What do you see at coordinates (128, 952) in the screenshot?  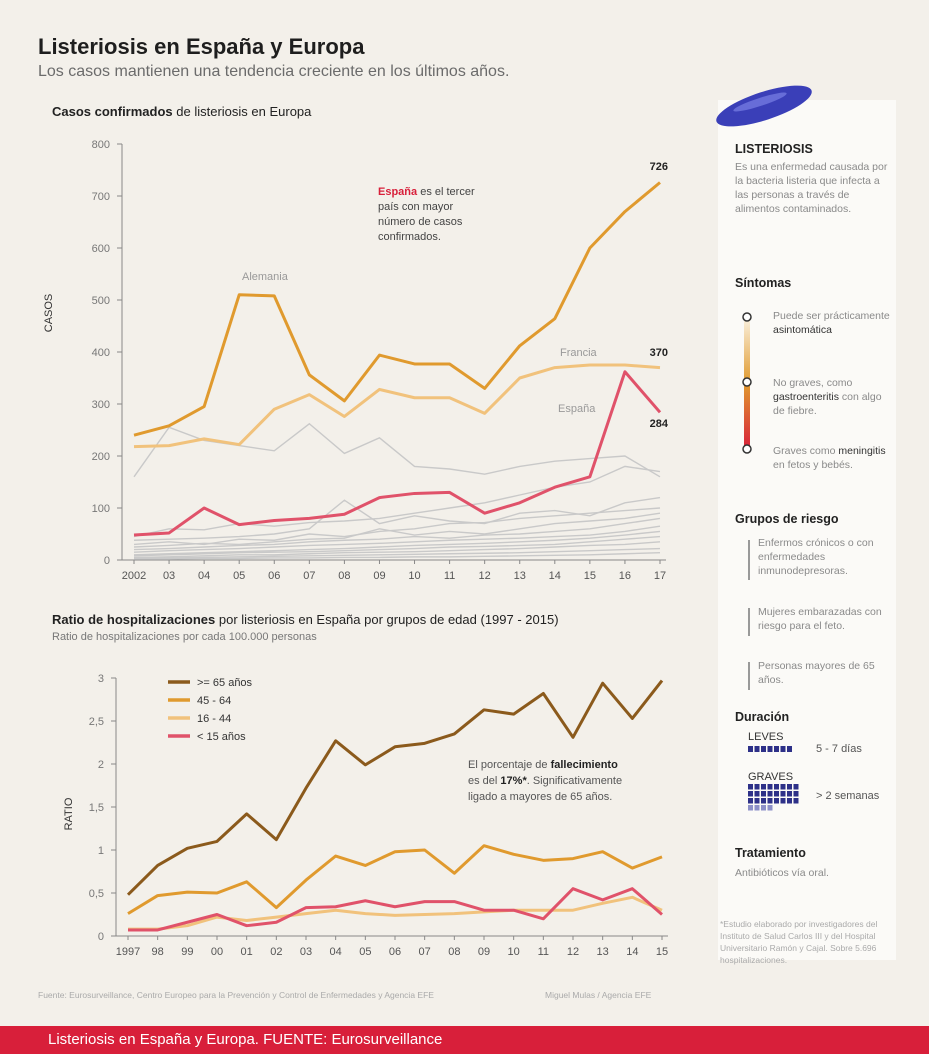 I see `chart2-x-tick-label: 1997` at bounding box center [128, 952].